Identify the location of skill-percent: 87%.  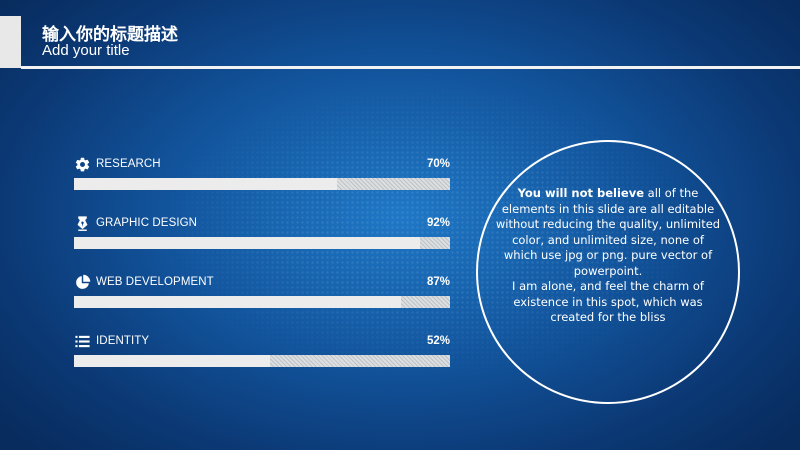
(438, 282).